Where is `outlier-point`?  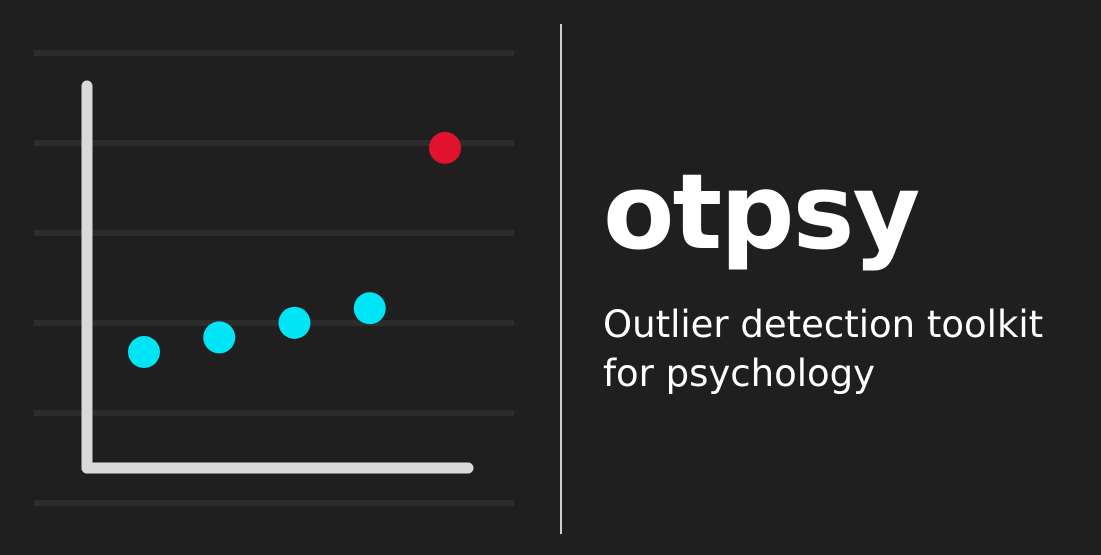
outlier-point is located at coordinates (445, 147).